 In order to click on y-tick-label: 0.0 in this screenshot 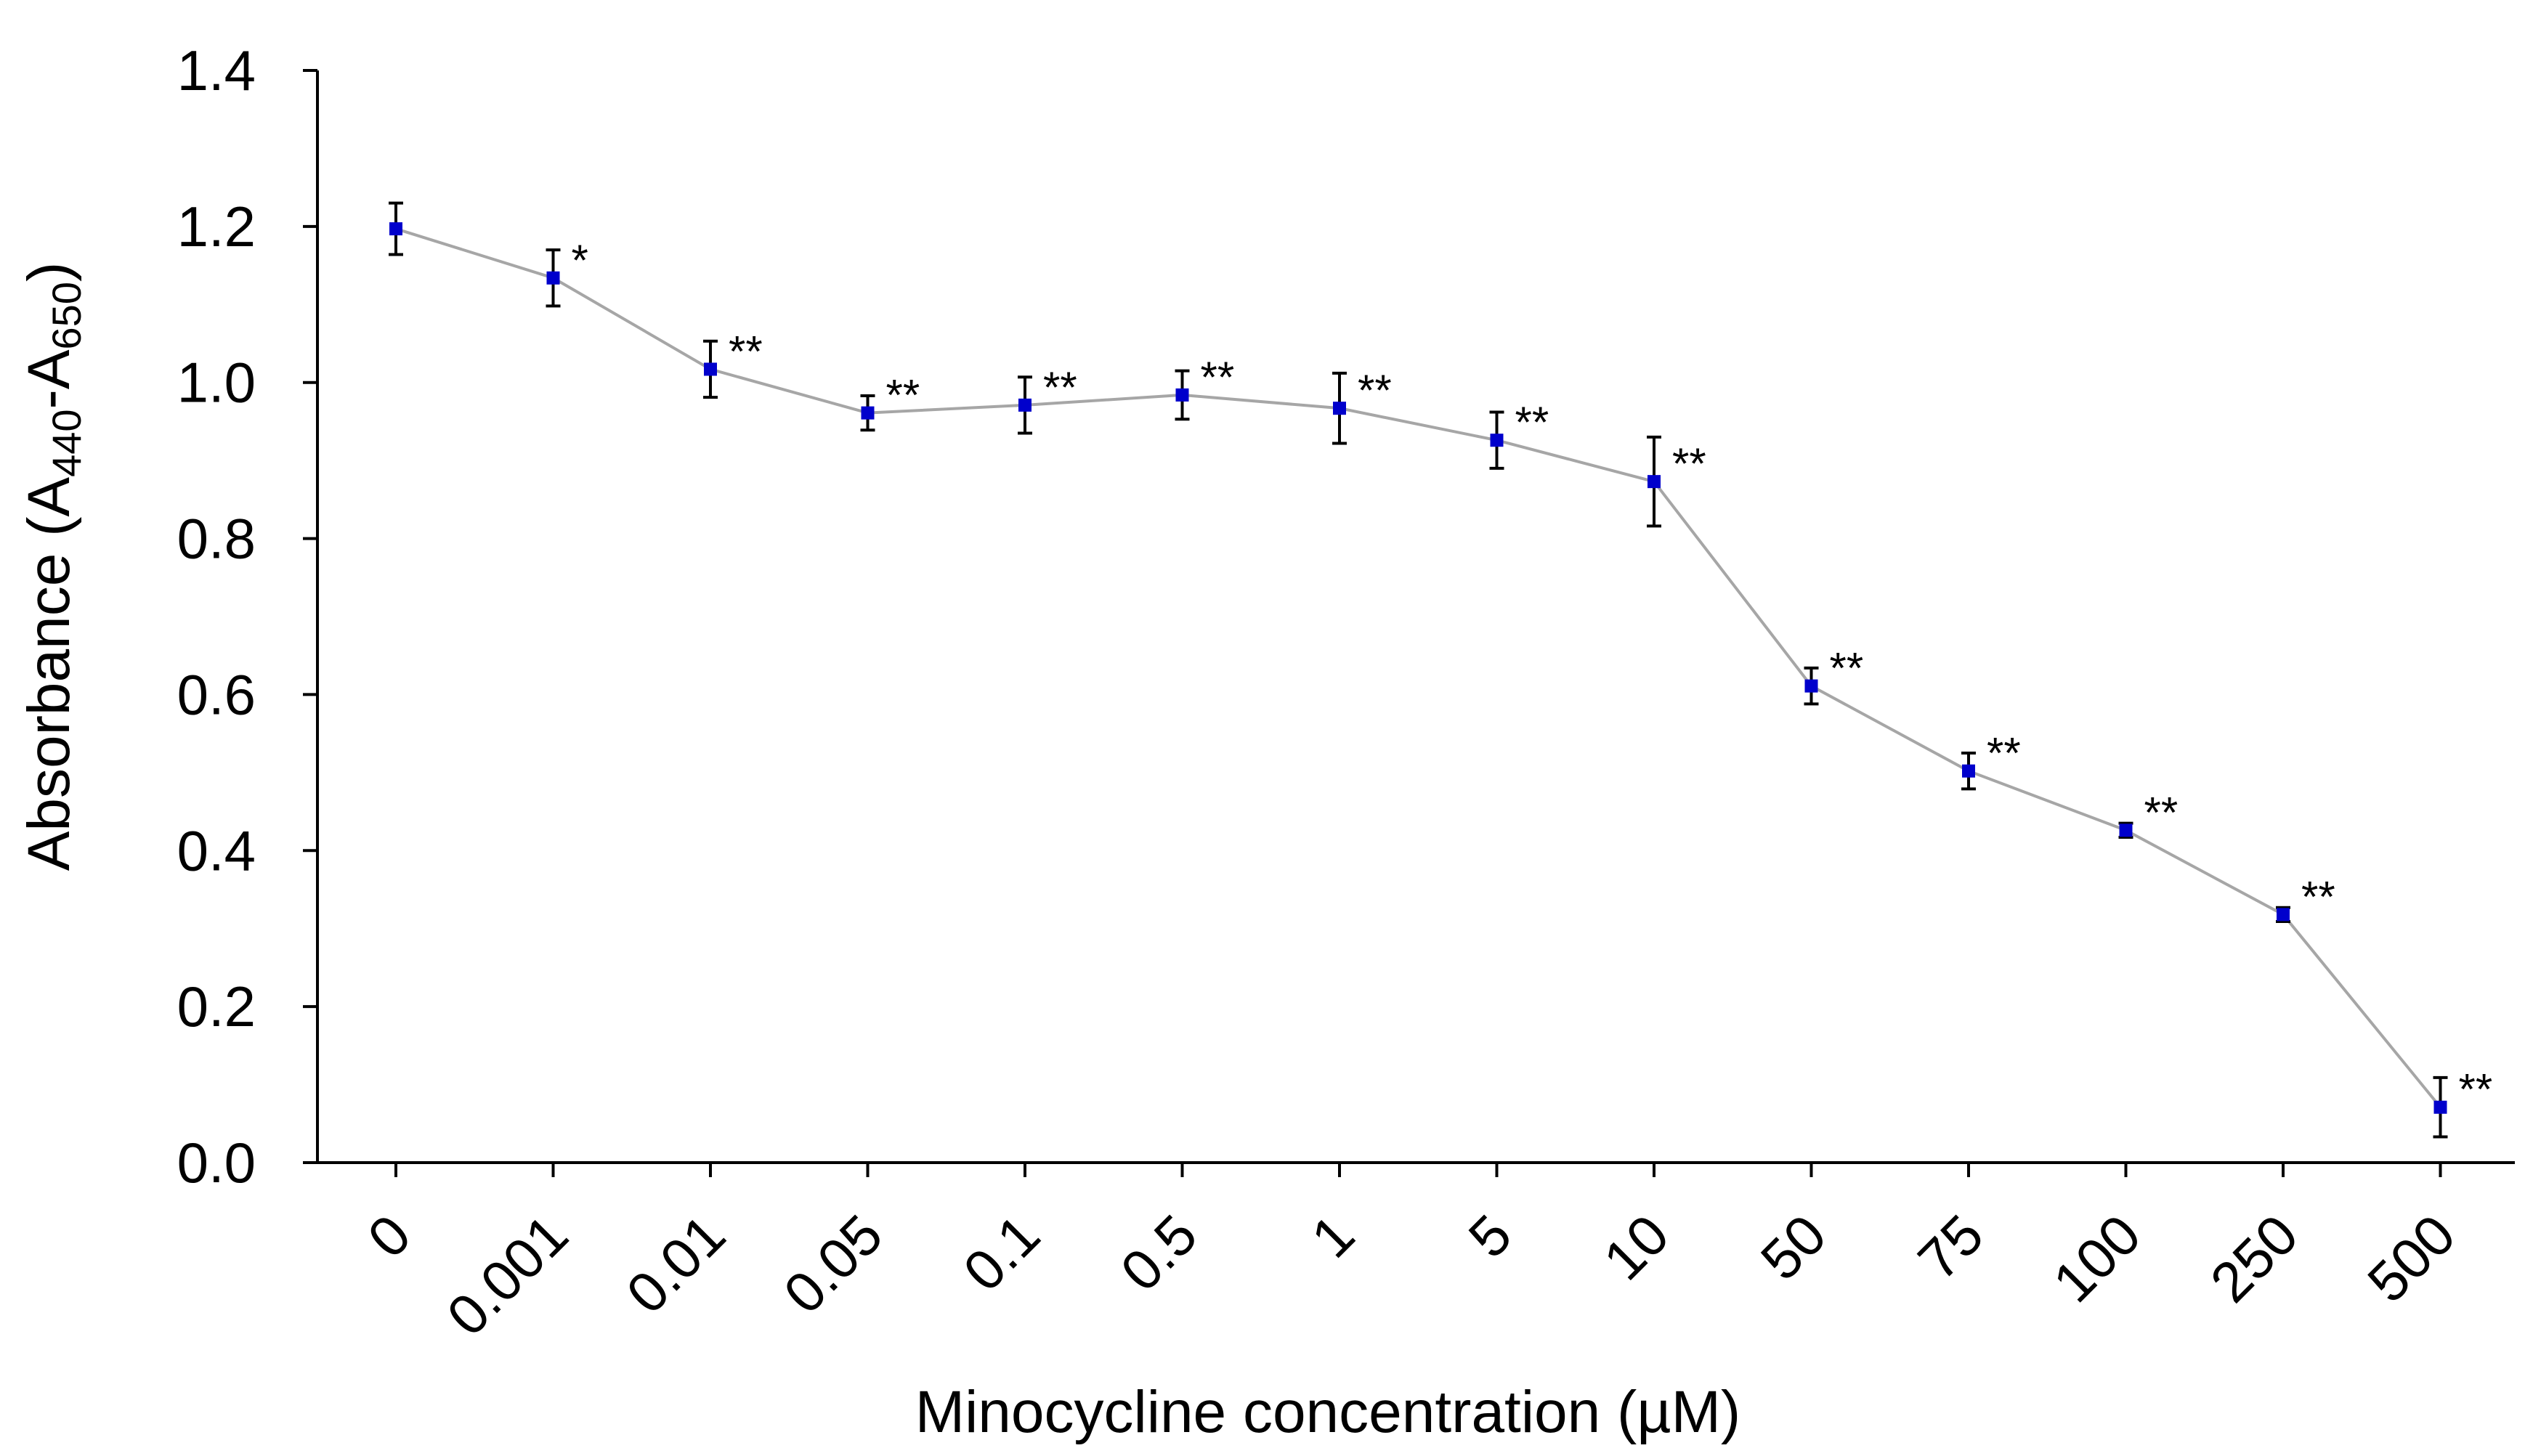, I will do `click(216, 1163)`.